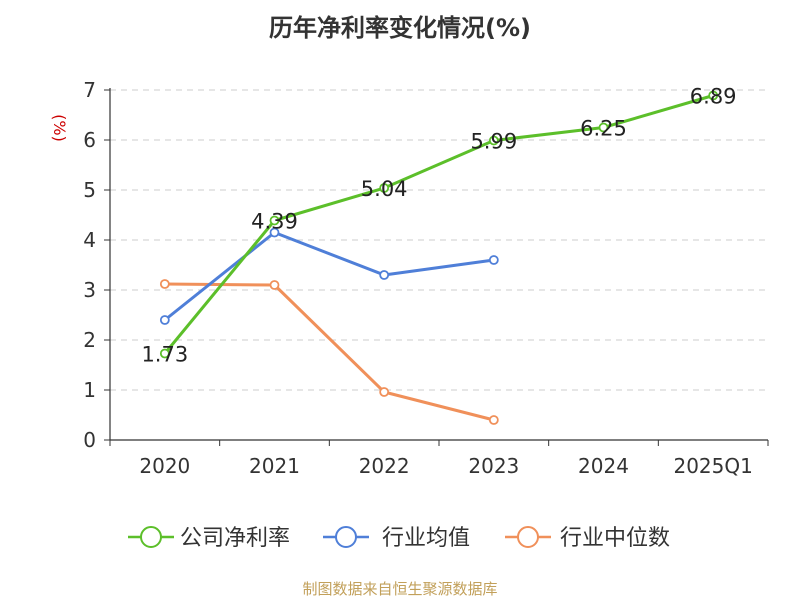  What do you see at coordinates (493, 466) in the screenshot?
I see `x-tick-label: 2023` at bounding box center [493, 466].